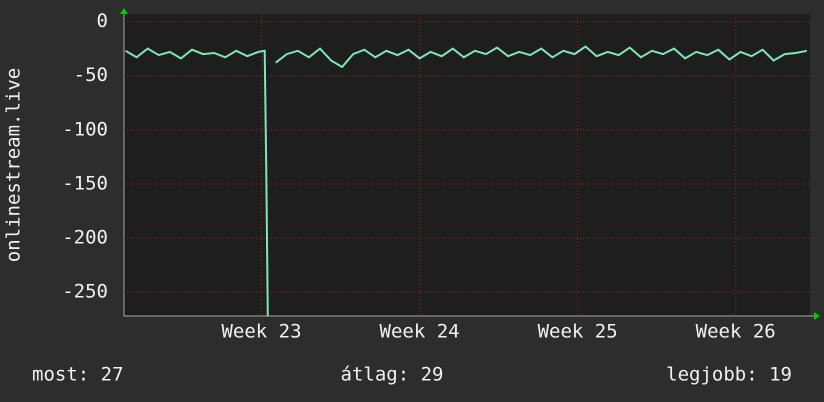 This screenshot has width=824, height=402. I want to click on footer-current: most: 27, so click(78, 375).